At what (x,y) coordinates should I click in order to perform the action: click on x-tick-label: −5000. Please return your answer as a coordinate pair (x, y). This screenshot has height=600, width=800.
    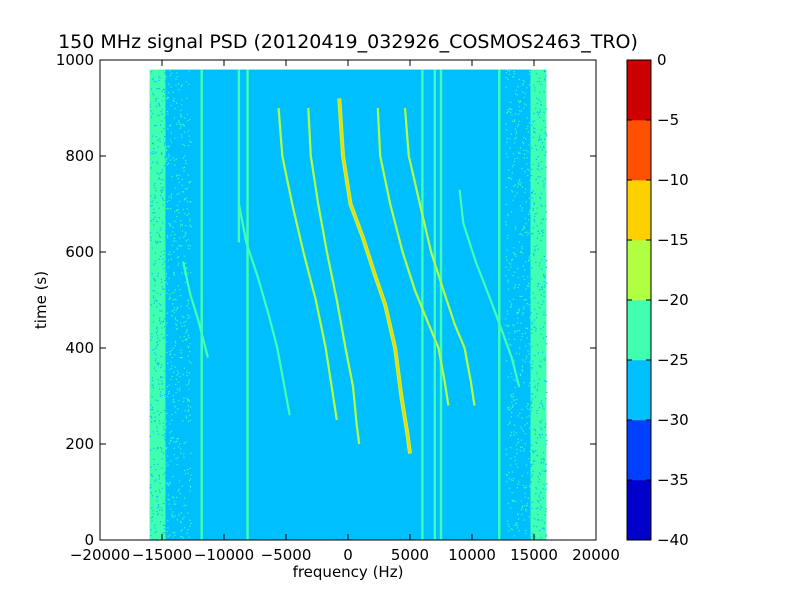
    Looking at the image, I should click on (286, 555).